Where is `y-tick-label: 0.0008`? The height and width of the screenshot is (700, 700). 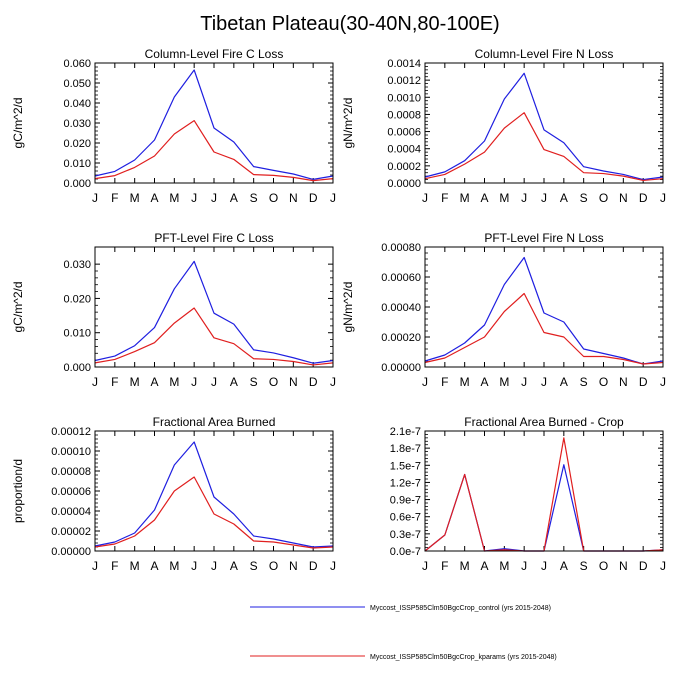 y-tick-label: 0.0008 is located at coordinates (404, 115).